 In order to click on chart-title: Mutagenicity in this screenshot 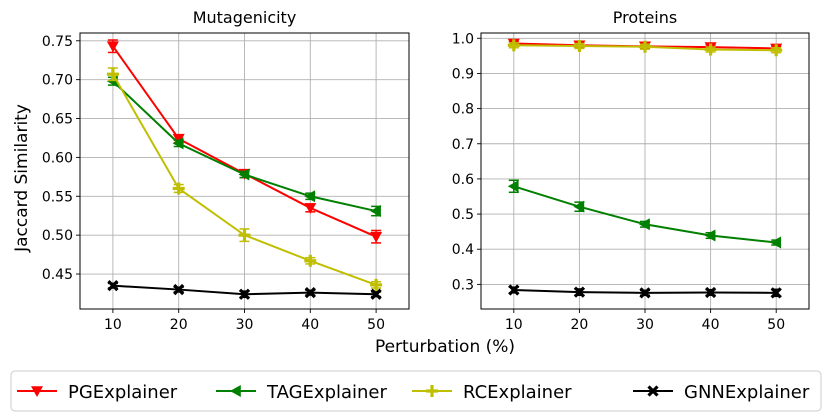, I will do `click(245, 17)`.